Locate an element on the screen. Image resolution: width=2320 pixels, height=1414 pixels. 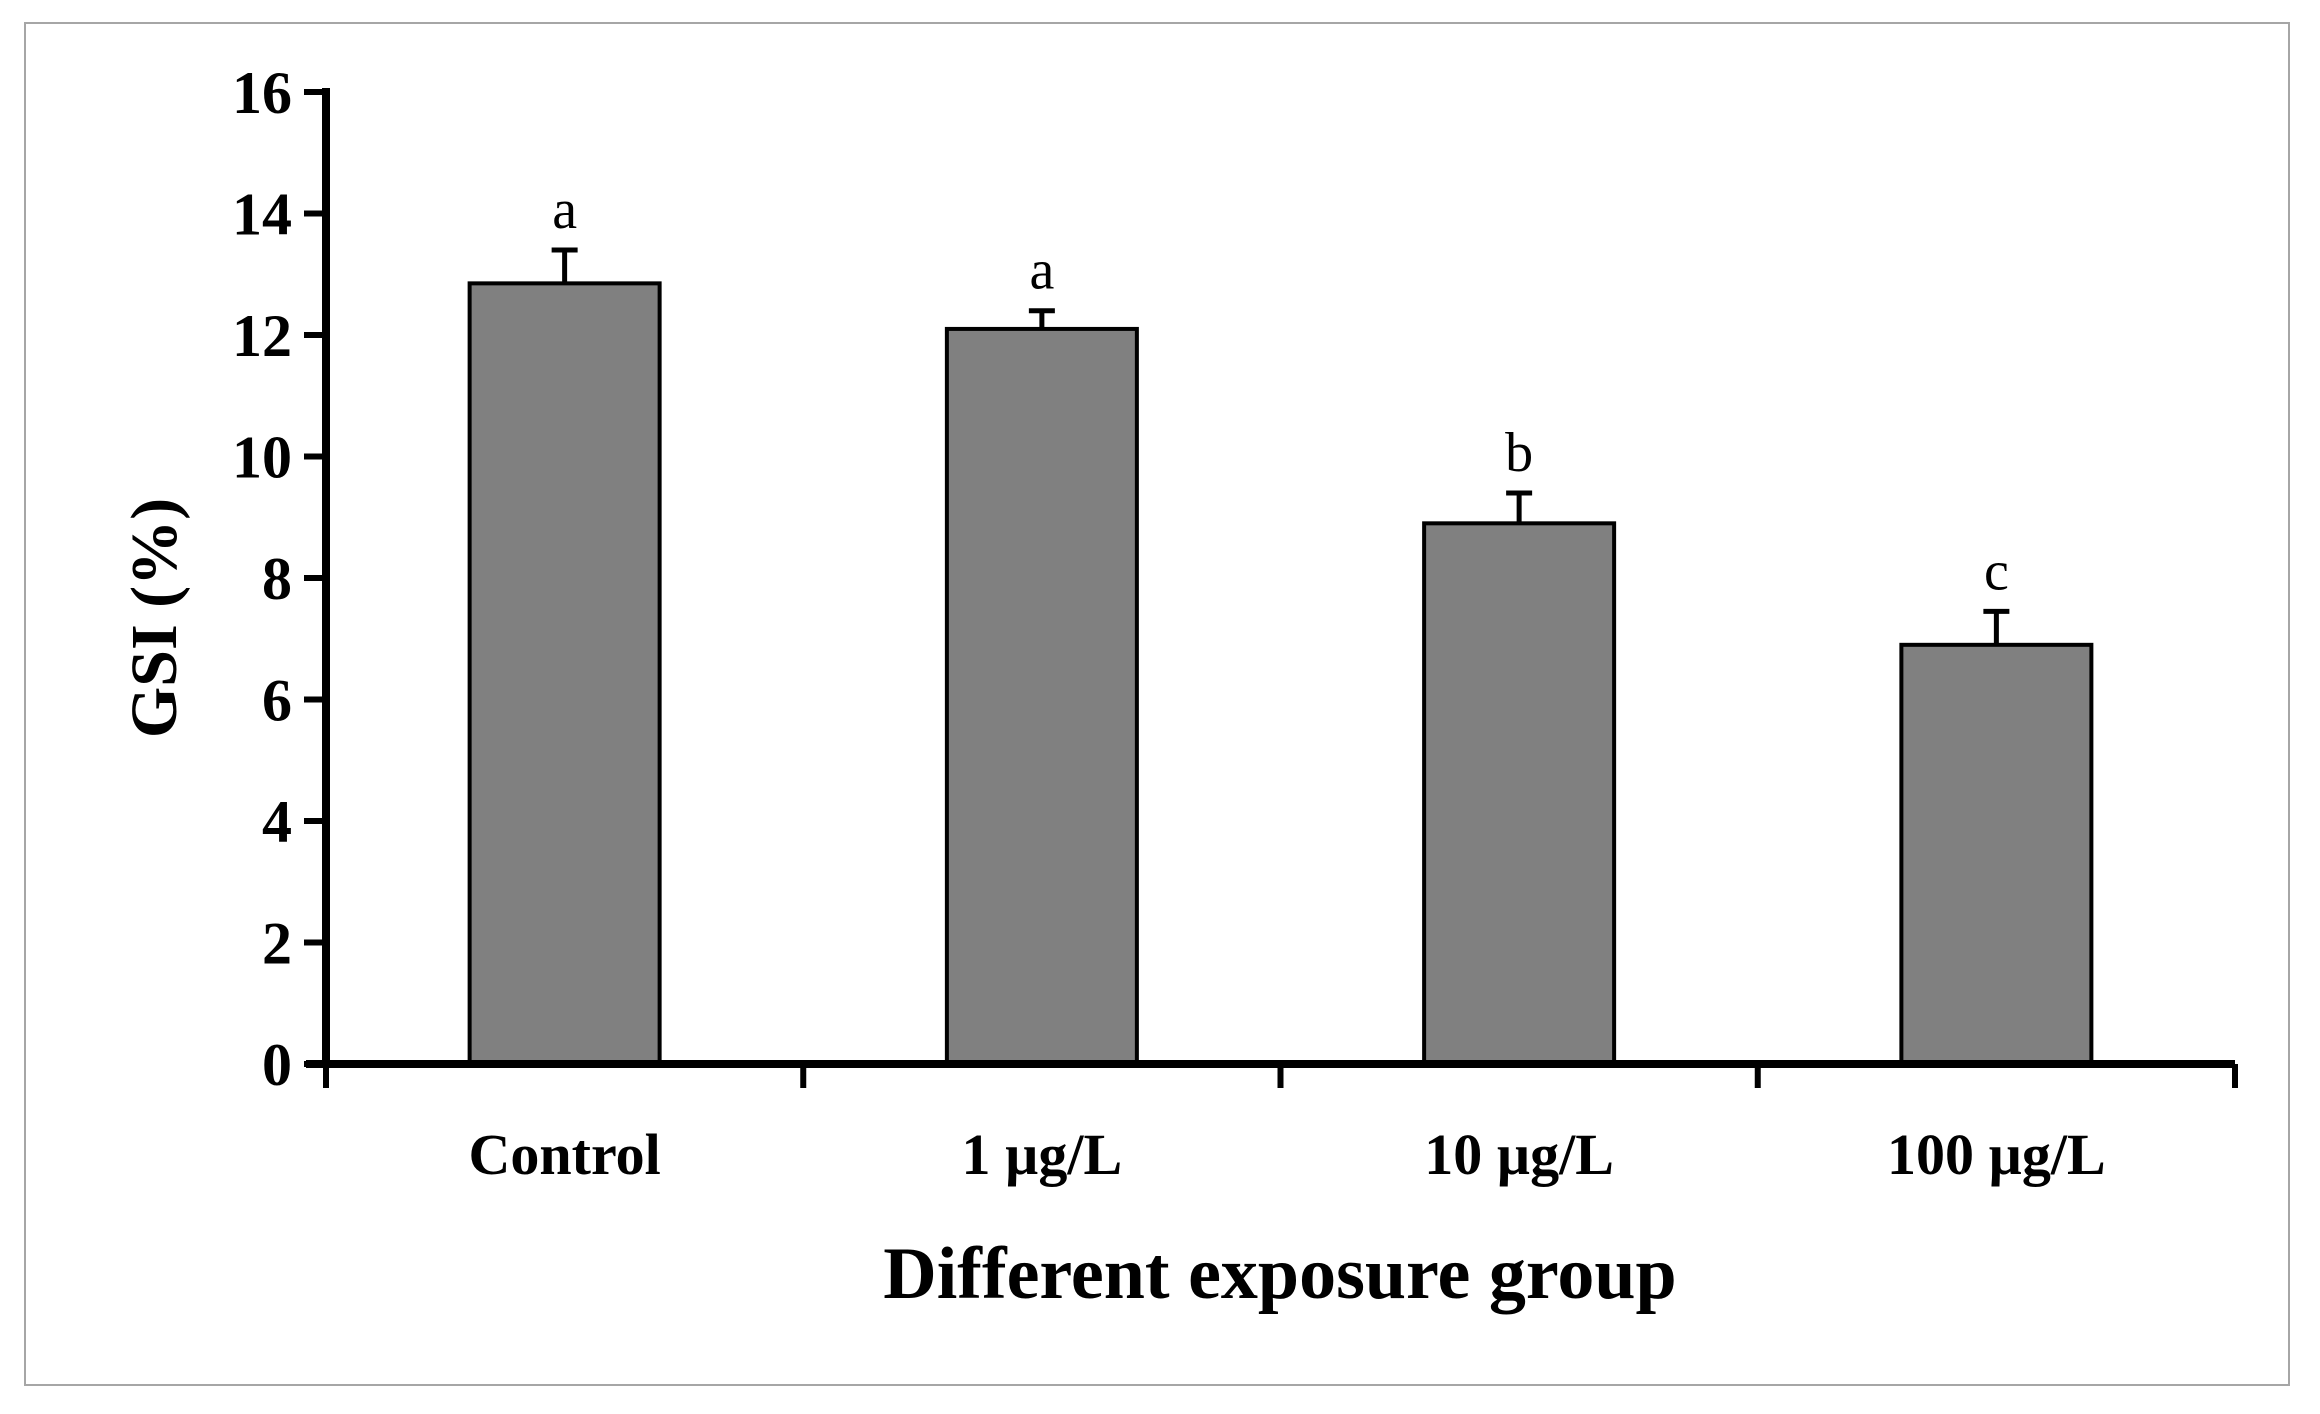
y-tick-label: 4 is located at coordinates (277, 822).